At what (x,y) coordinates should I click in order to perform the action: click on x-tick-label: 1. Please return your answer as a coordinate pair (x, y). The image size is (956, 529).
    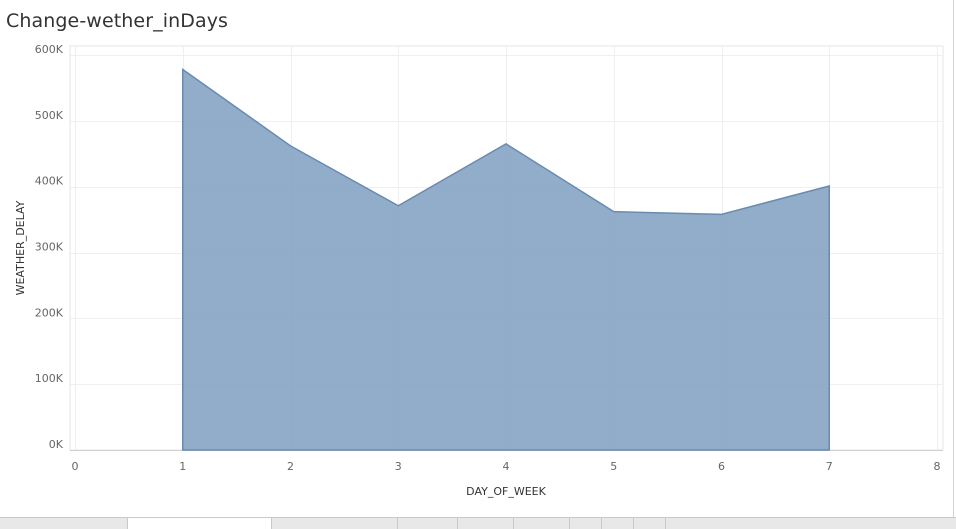
    Looking at the image, I should click on (182, 466).